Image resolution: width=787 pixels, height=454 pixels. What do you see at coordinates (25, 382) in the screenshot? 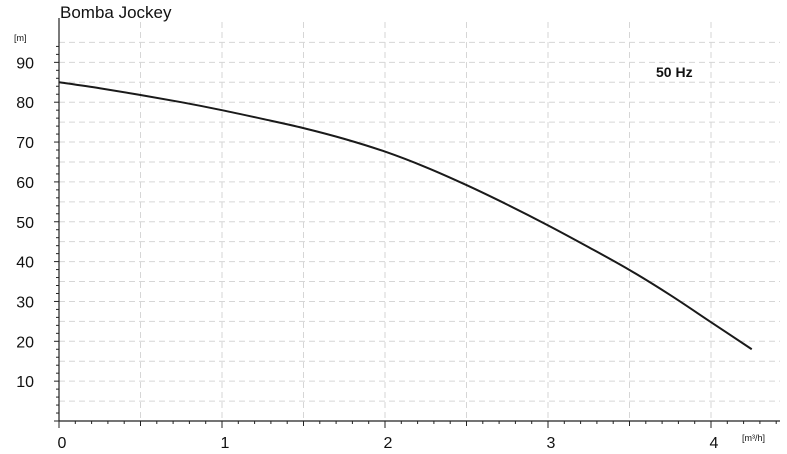
I see `y-tick-label: 10` at bounding box center [25, 382].